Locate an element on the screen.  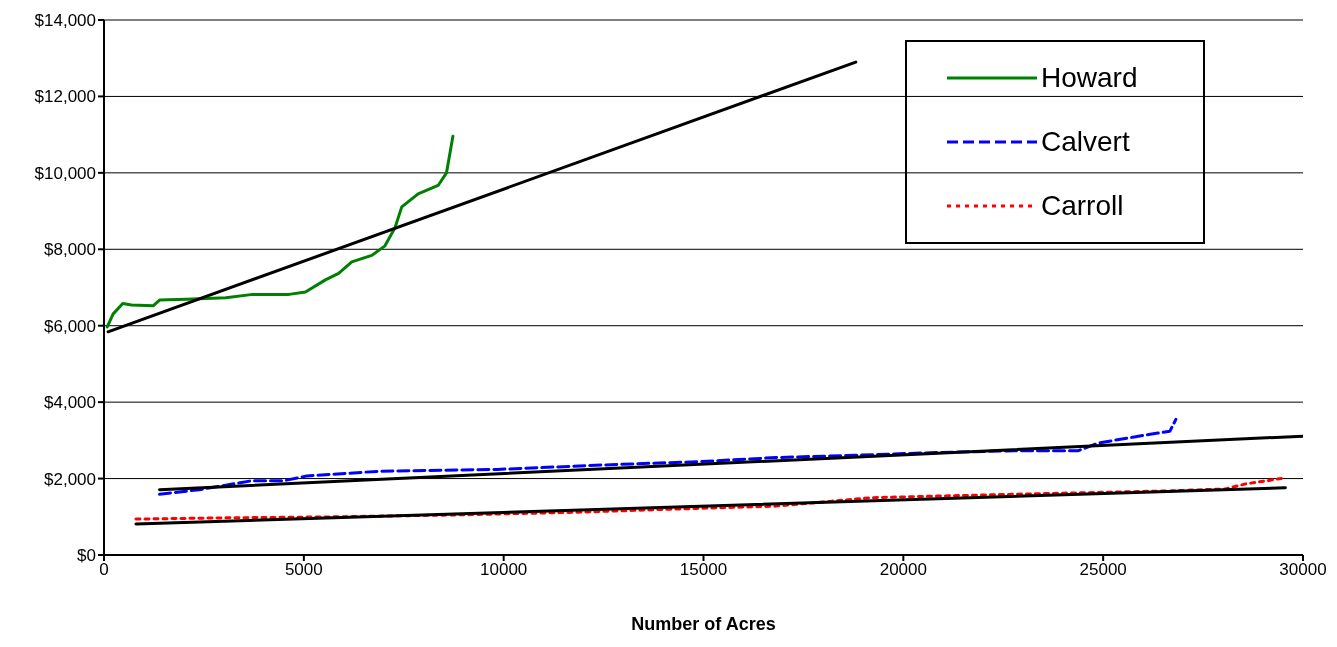
x-tick-label: 5000 is located at coordinates (303, 570).